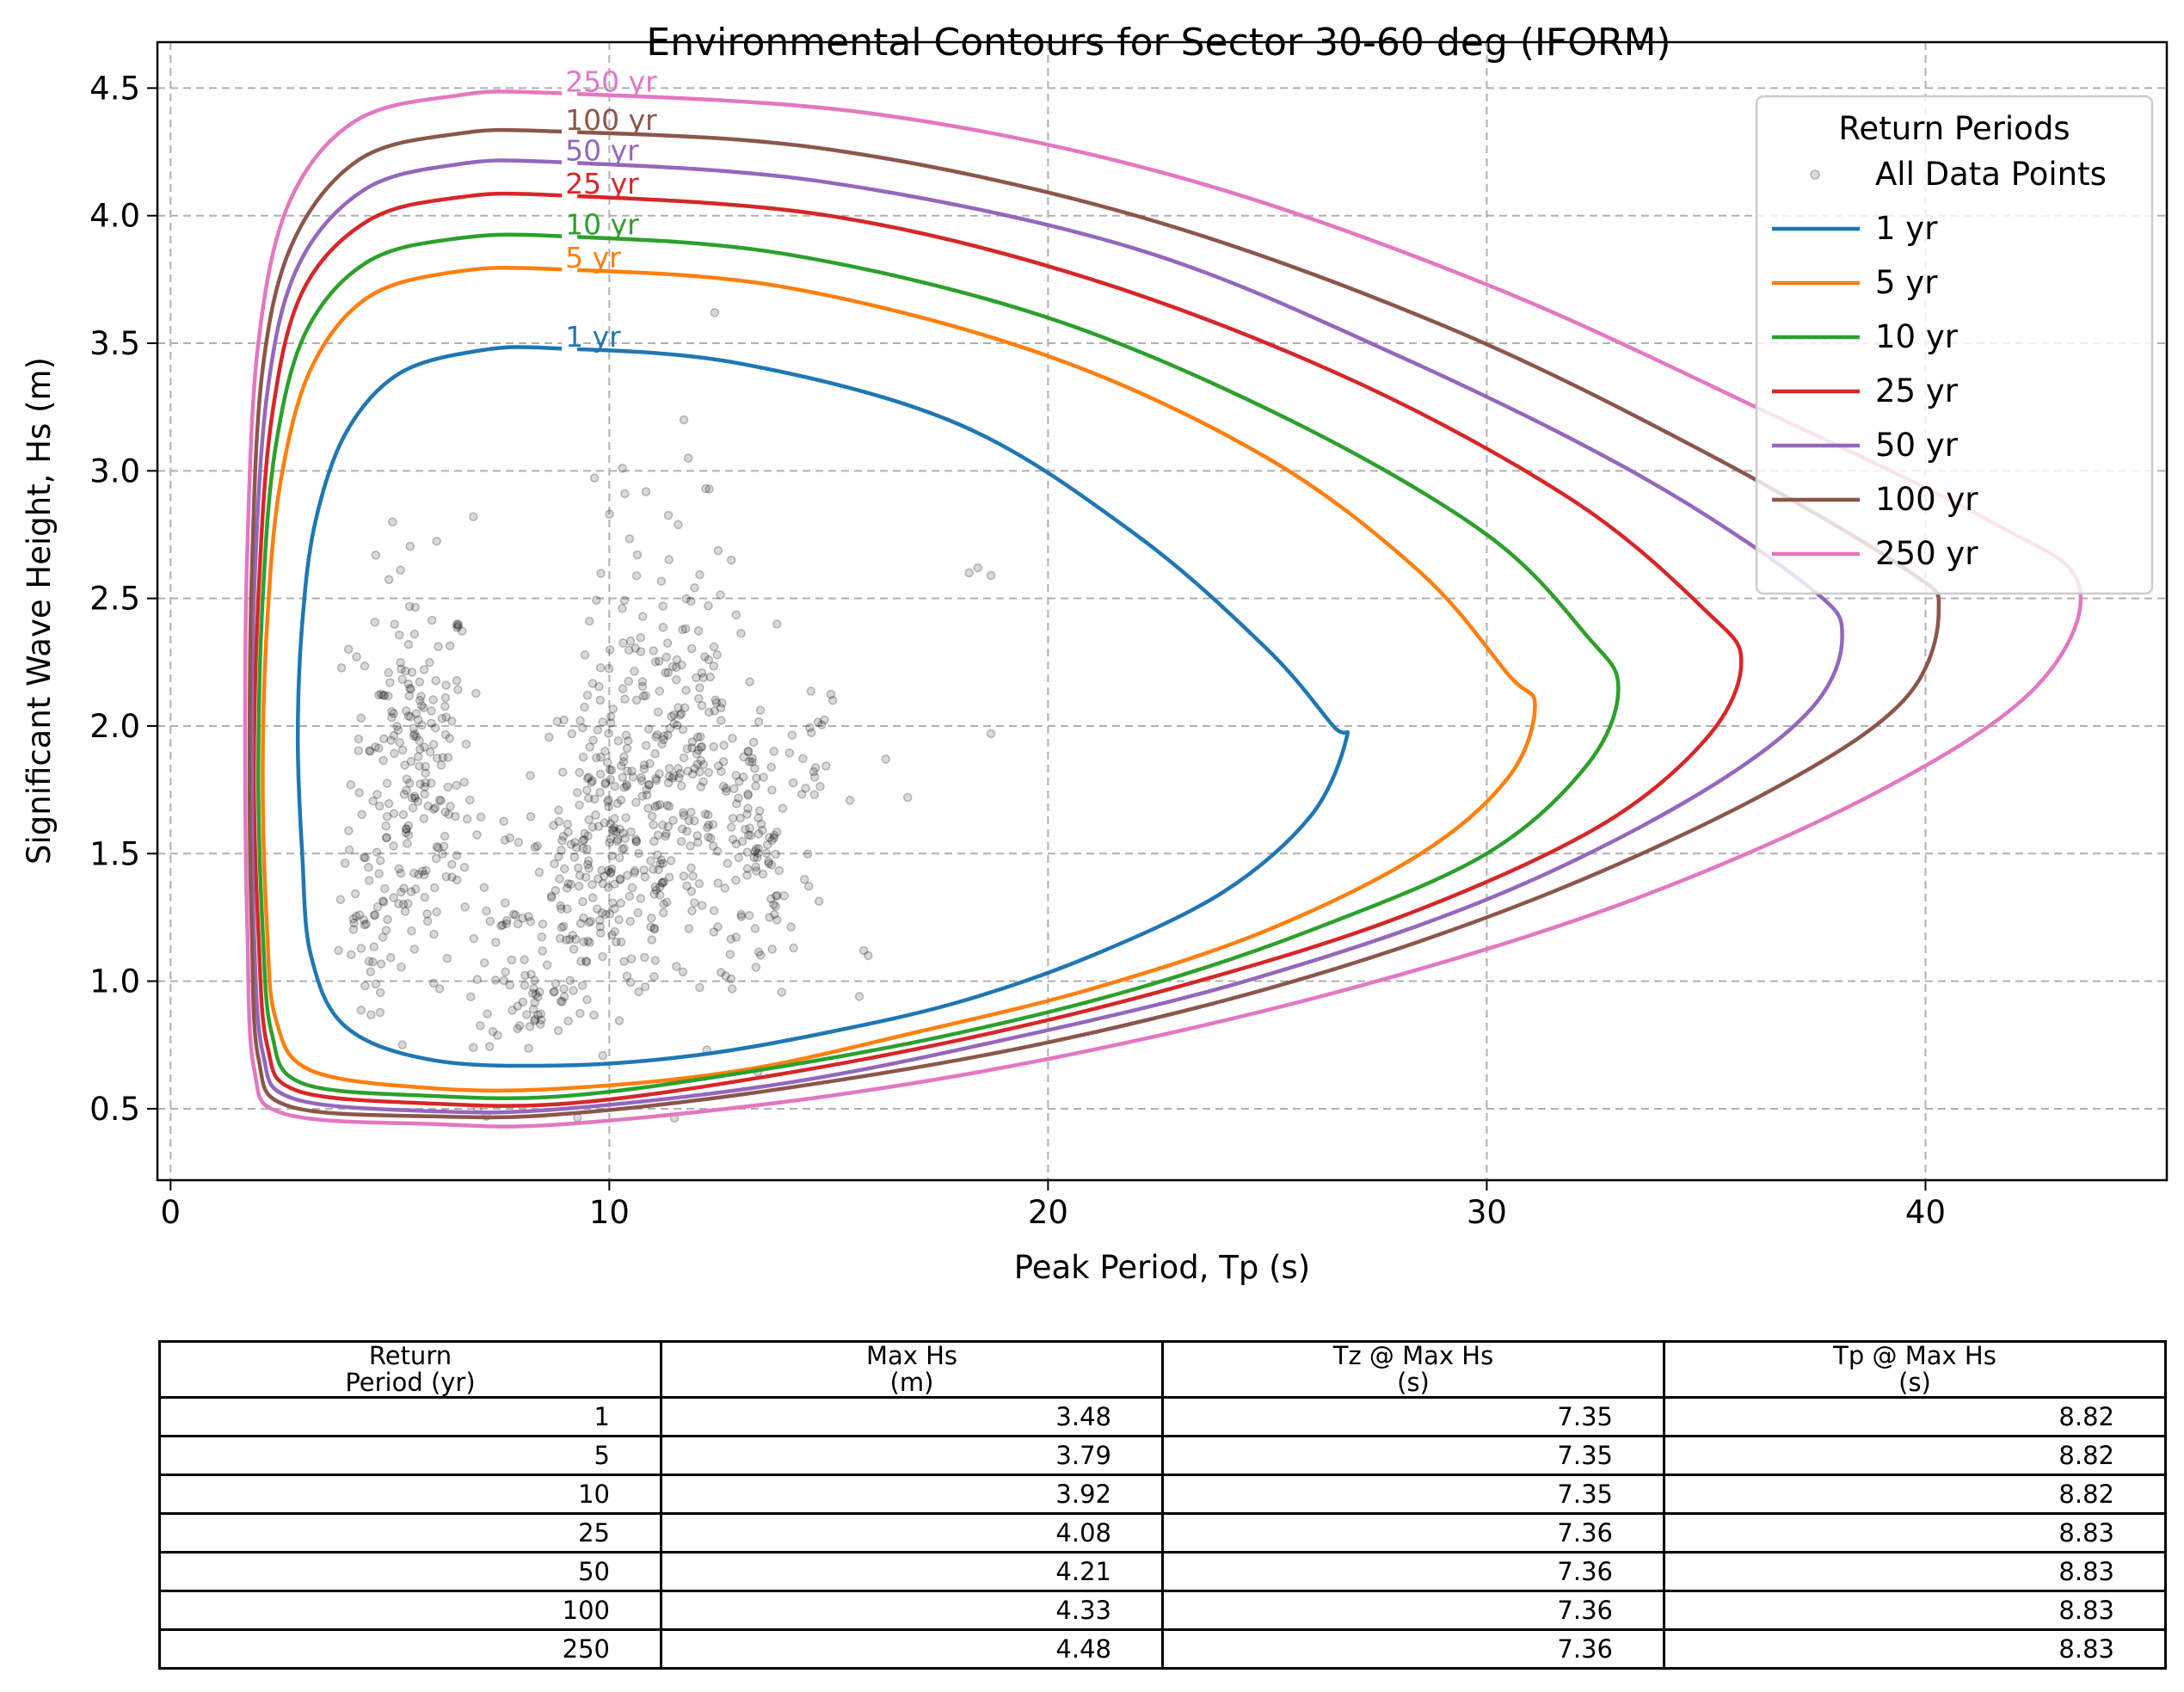 The image size is (2184, 1692). I want to click on legend-entry: 100 yr, so click(1927, 499).